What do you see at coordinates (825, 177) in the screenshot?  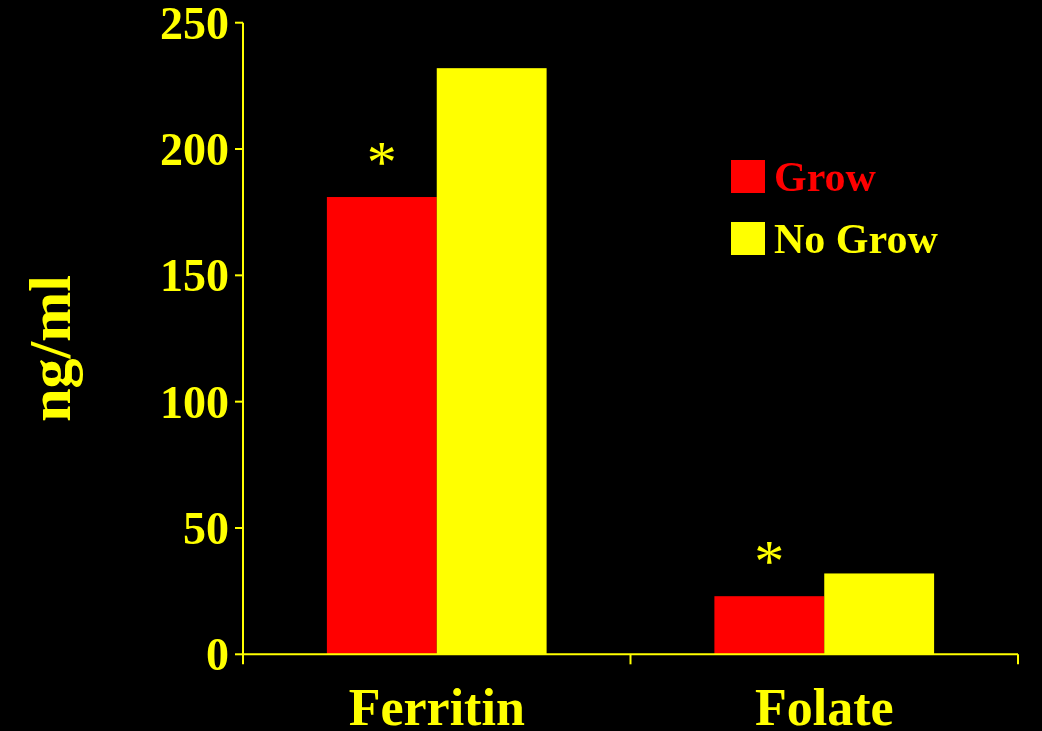 I see `legend-label: Grow` at bounding box center [825, 177].